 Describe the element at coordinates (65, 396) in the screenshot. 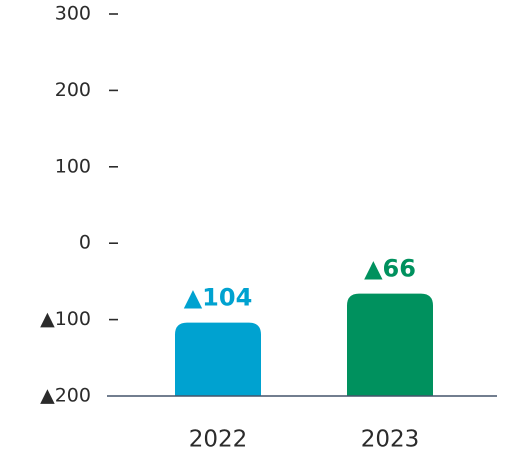

I see `y-tick-label: ▲200` at that location.